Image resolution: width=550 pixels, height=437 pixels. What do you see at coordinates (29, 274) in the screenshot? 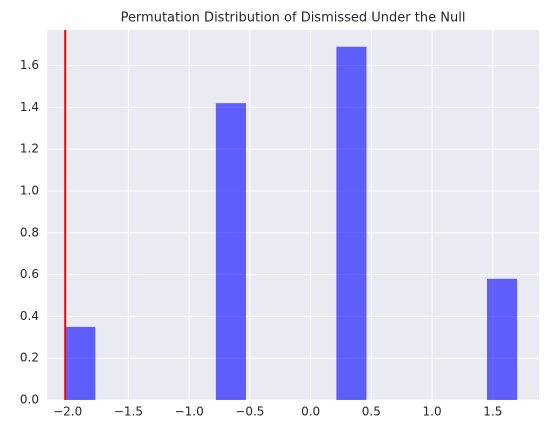
I see `y-tick-label: 0.6` at bounding box center [29, 274].